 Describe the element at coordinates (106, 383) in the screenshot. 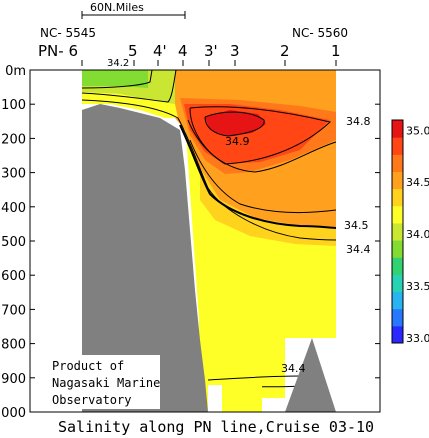

I see `note-line: Nagasaki Marine` at that location.